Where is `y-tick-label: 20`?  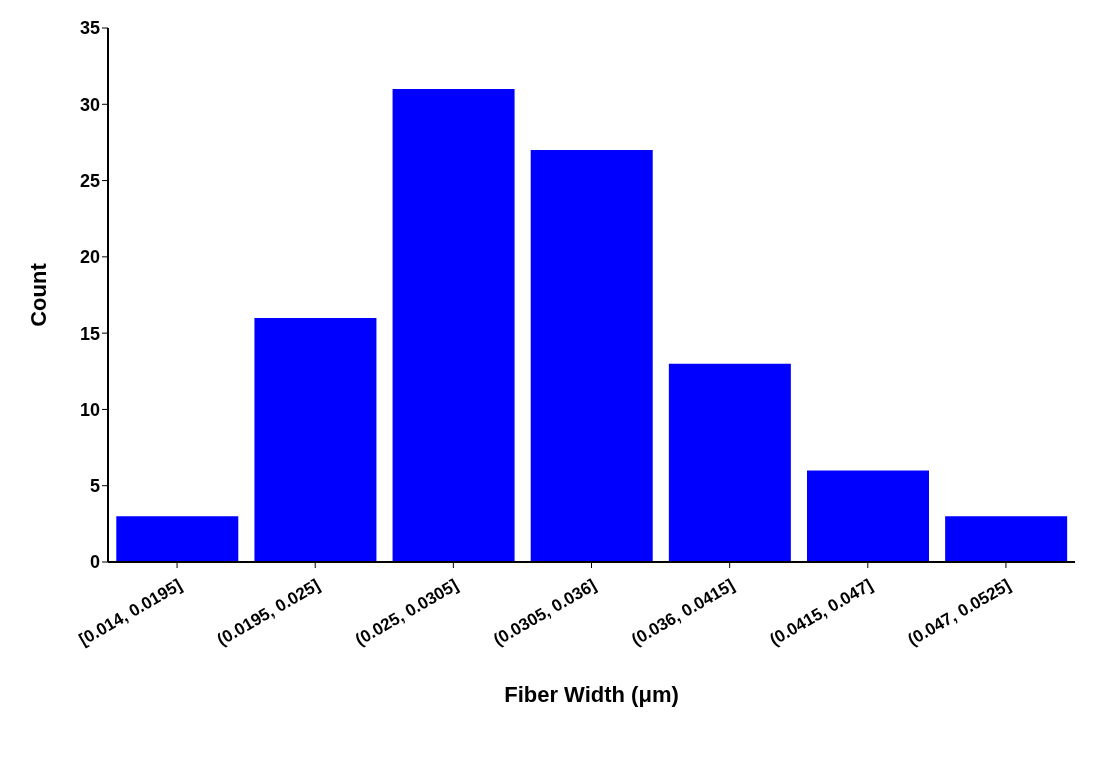 y-tick-label: 20 is located at coordinates (89, 257).